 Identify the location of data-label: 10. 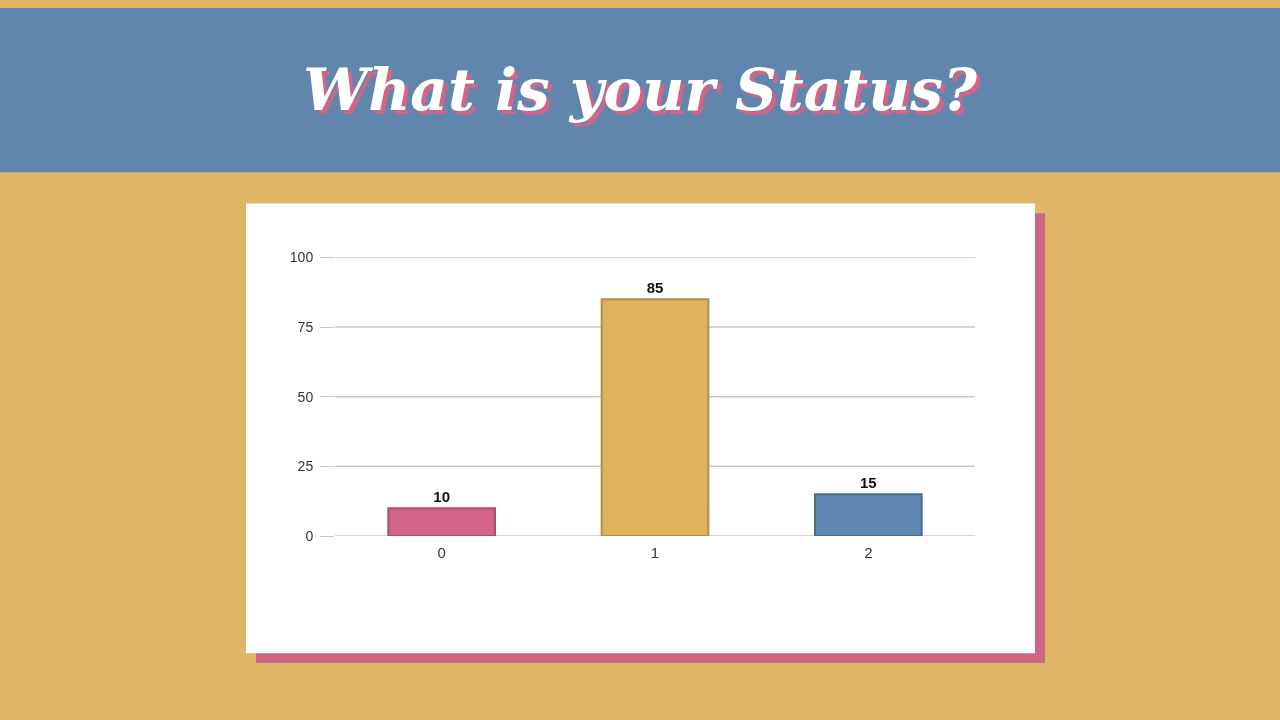
(442, 497).